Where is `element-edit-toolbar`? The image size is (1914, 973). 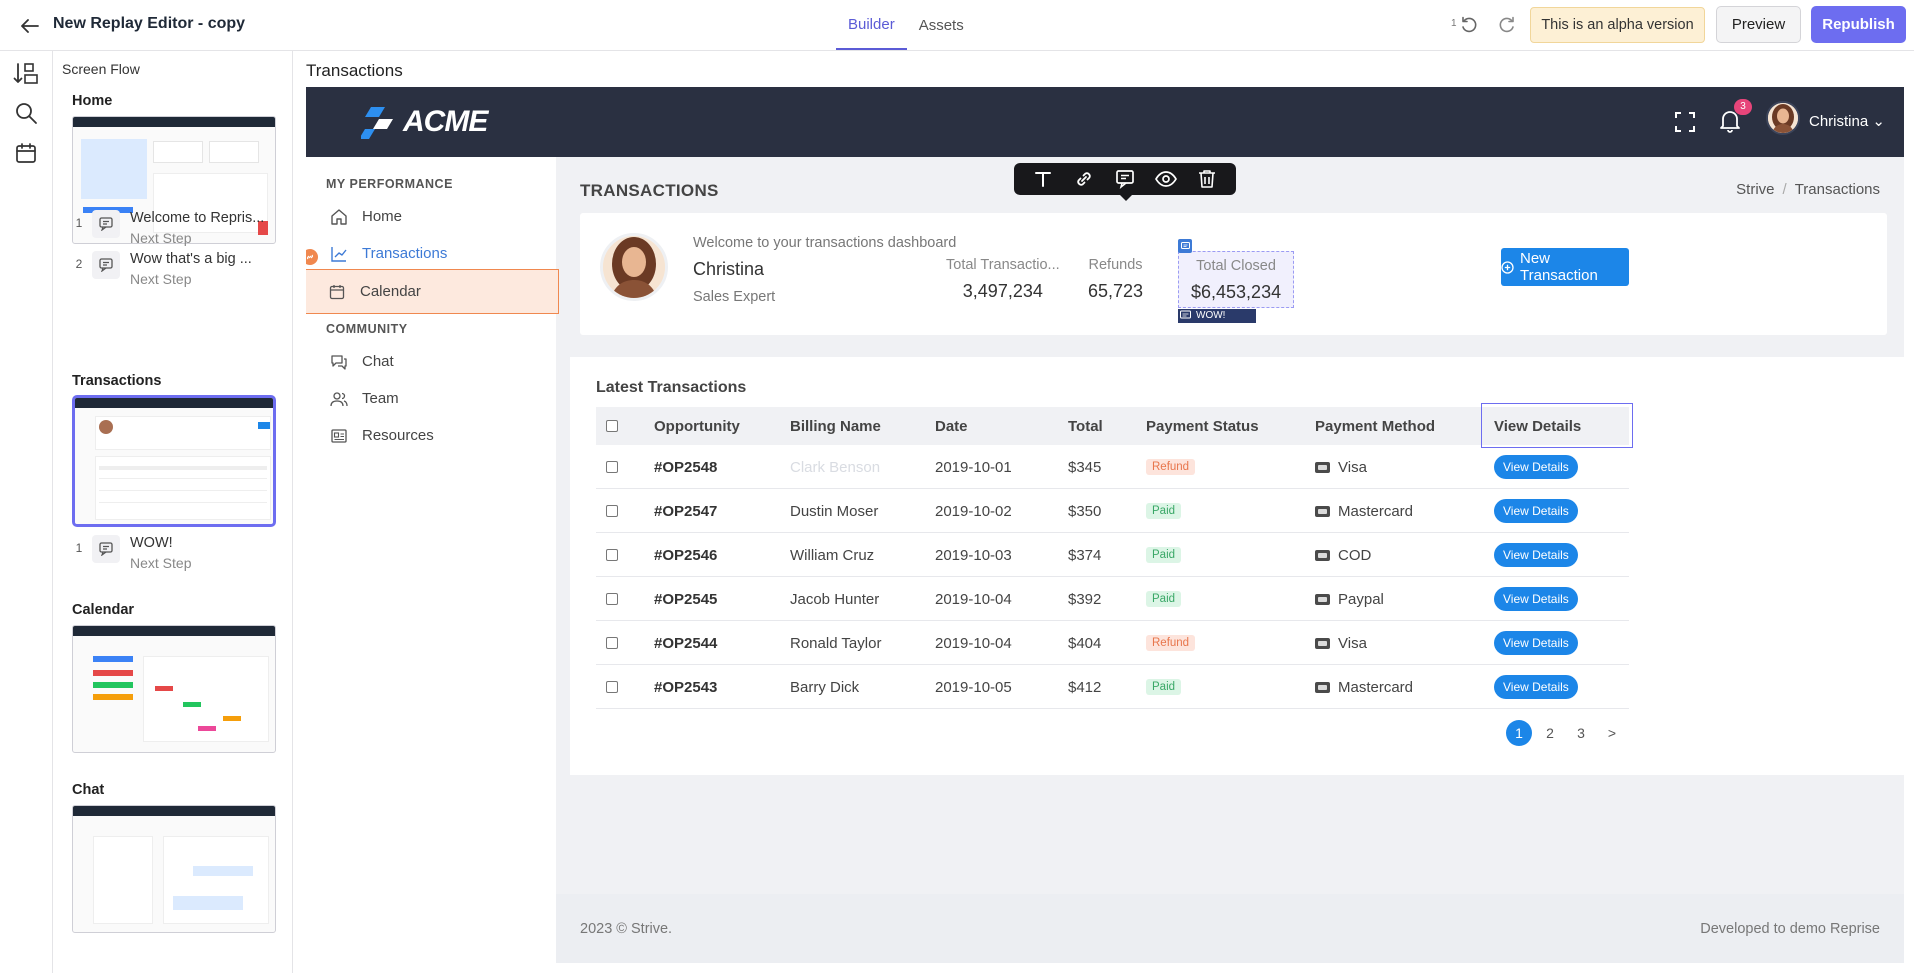
element-edit-toolbar is located at coordinates (1125, 179).